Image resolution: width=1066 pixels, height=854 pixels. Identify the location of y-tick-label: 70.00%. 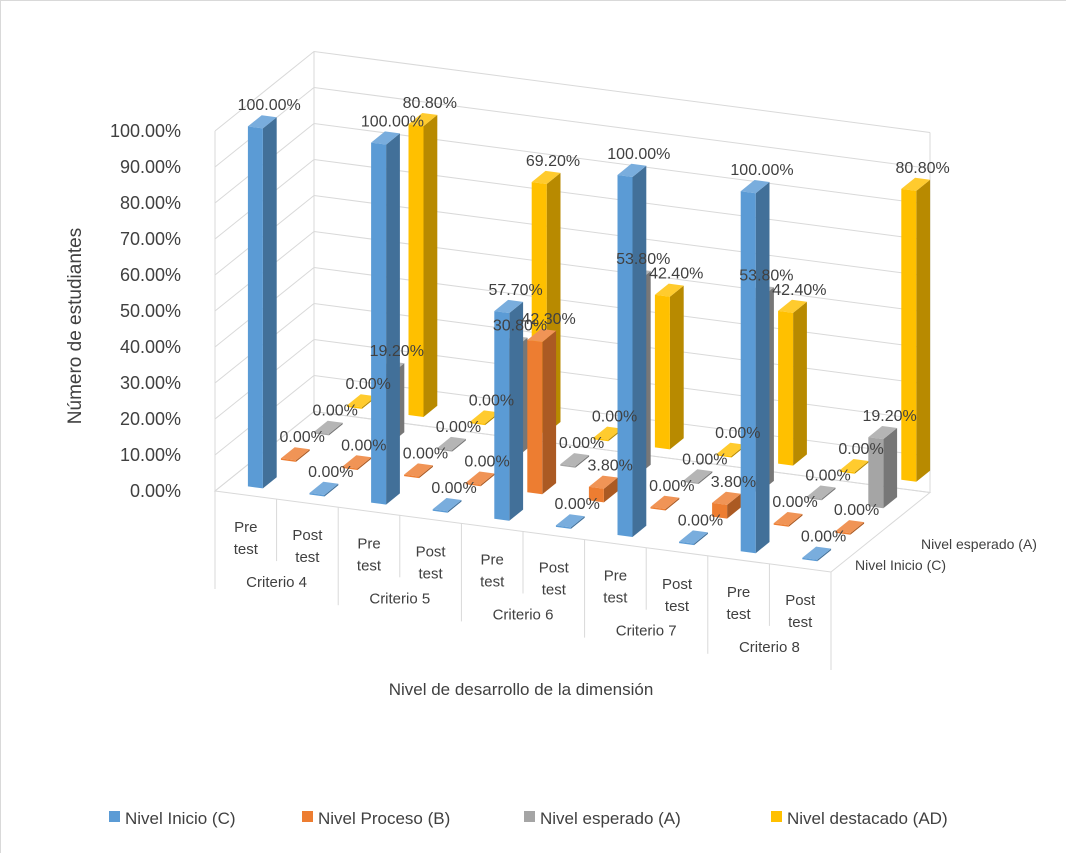
(150, 239).